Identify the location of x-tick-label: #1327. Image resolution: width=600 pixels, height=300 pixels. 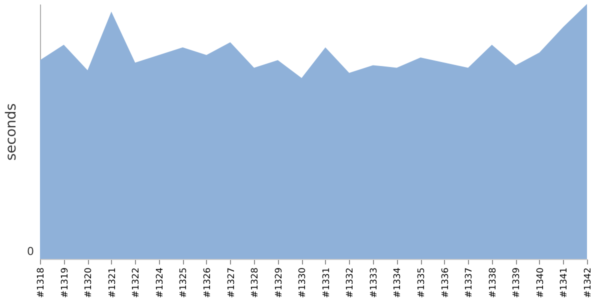
(231, 283).